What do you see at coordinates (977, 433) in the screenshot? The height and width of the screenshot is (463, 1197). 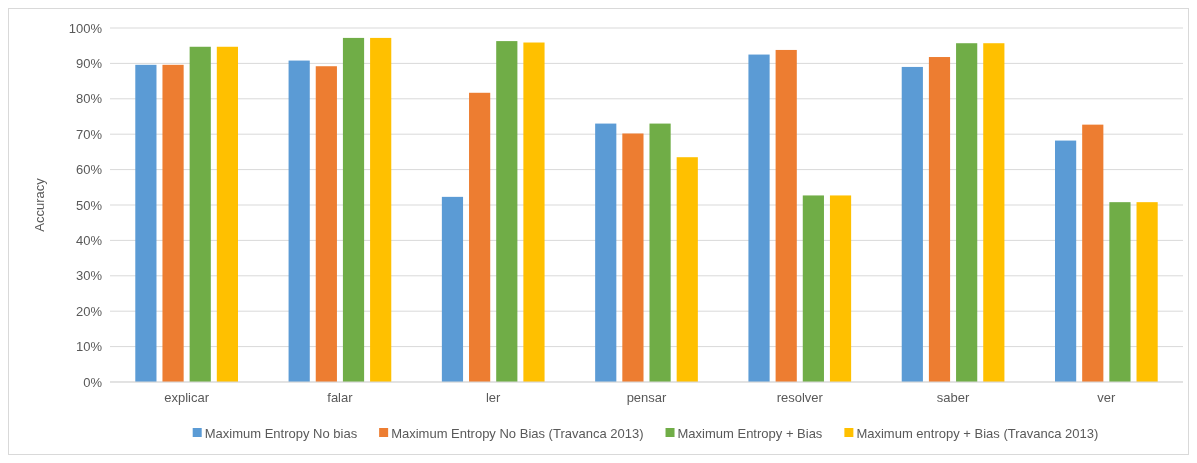 I see `legend-label: Maximum entropy + Bias (Travanca 2013)` at bounding box center [977, 433].